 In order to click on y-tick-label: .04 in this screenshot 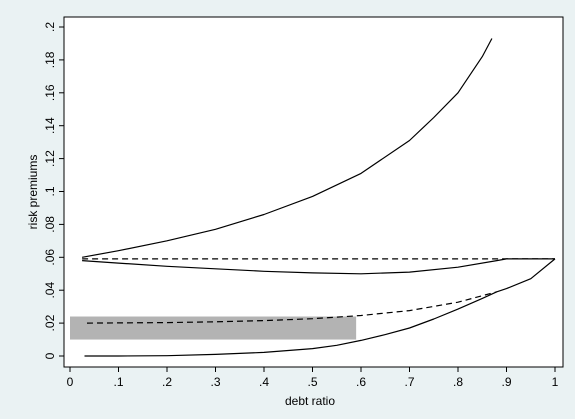, I will do `click(50, 290)`.